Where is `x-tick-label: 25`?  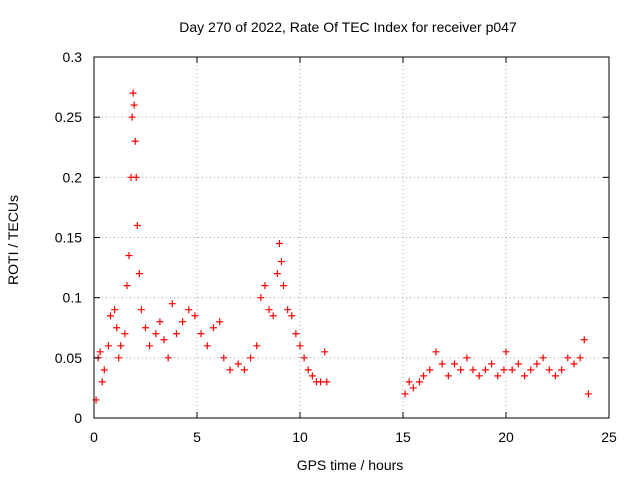 x-tick-label: 25 is located at coordinates (609, 437).